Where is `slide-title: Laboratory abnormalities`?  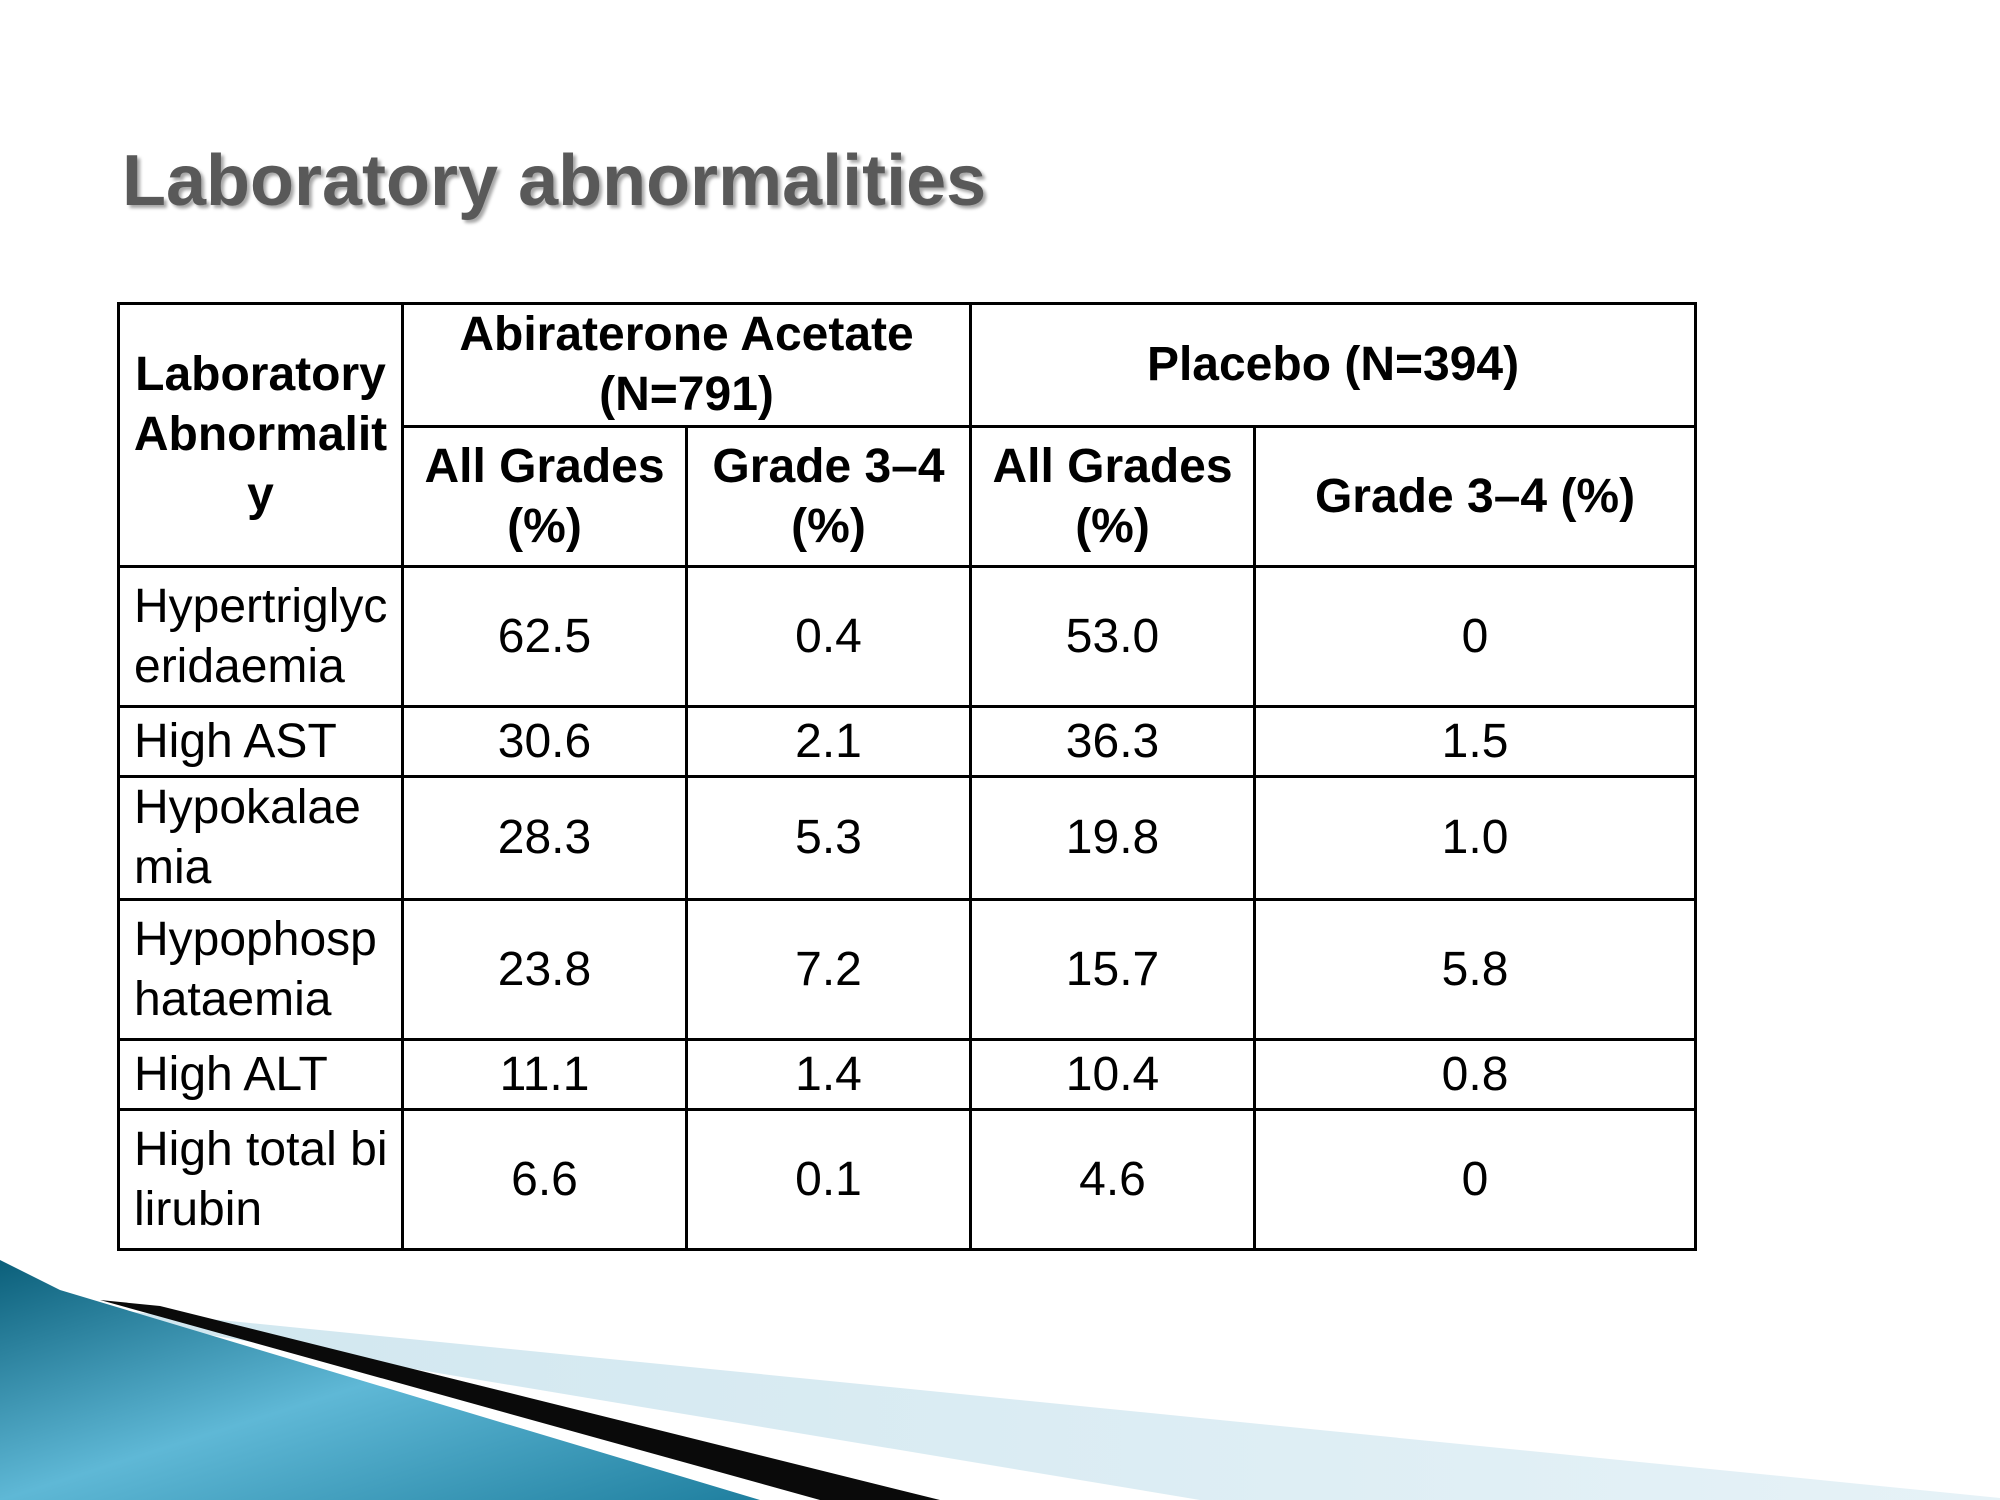
slide-title: Laboratory abnormalities is located at coordinates (554, 181).